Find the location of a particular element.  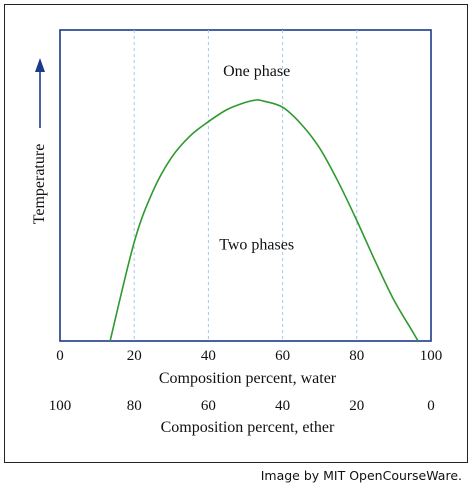

x-tick-label-ether: 20 is located at coordinates (356, 406).